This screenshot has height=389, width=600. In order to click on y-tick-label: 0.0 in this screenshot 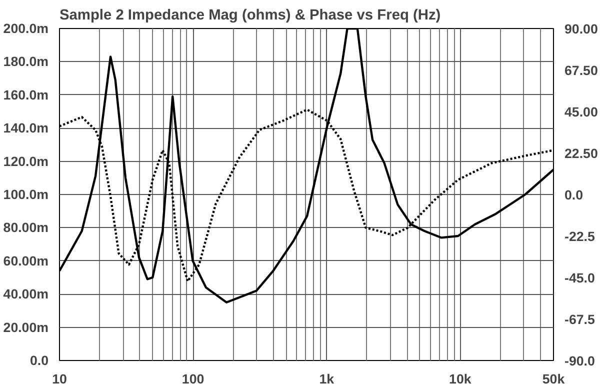, I will do `click(39, 360)`.